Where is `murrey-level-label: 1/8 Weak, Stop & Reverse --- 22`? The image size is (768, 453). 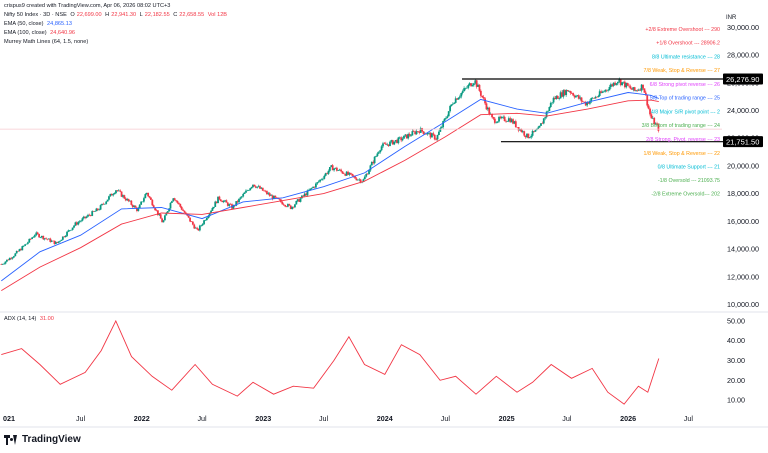 murrey-level-label: 1/8 Weak, Stop & Reverse --- 22 is located at coordinates (682, 154).